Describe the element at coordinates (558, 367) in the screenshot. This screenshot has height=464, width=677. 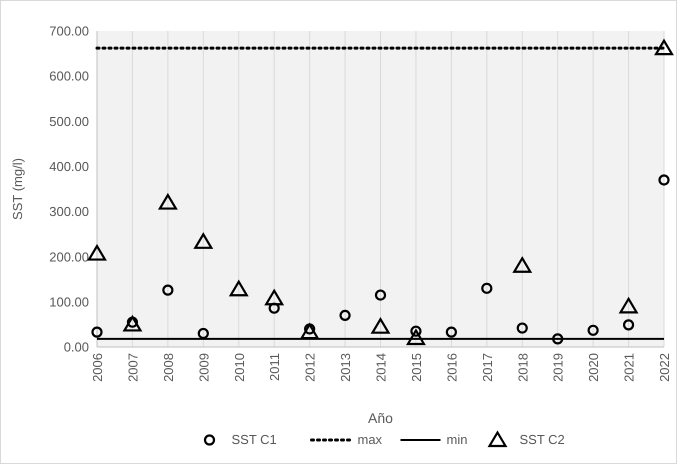
I see `x-tick-label: 2019` at that location.